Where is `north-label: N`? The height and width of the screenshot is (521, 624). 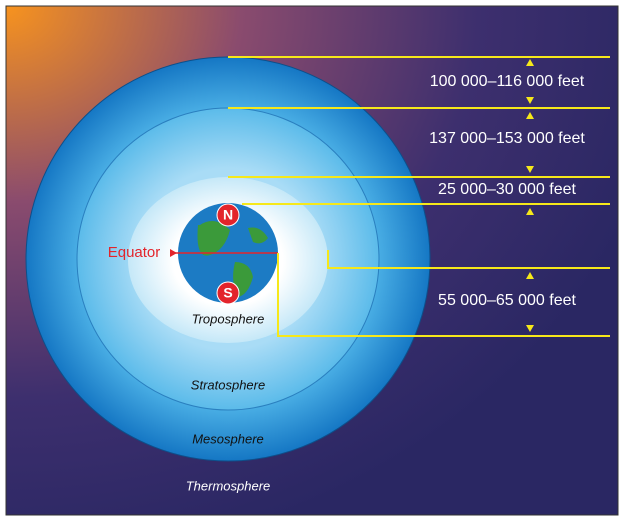 north-label: N is located at coordinates (228, 215).